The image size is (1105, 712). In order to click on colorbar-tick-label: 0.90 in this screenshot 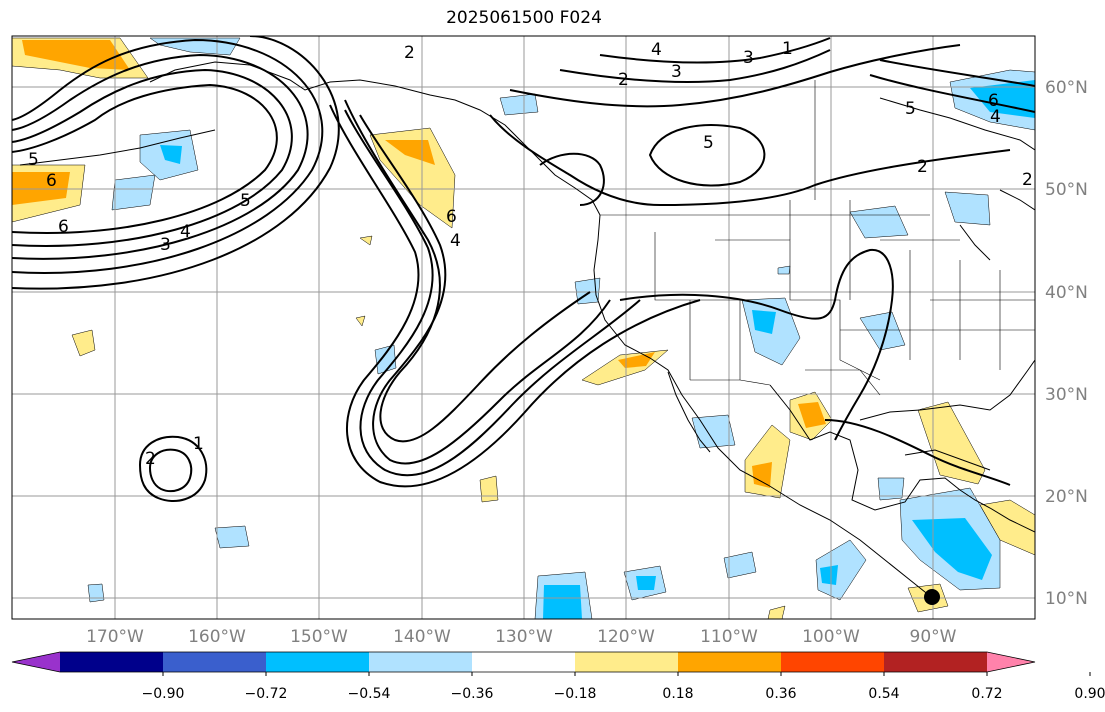, I will do `click(1089, 694)`.